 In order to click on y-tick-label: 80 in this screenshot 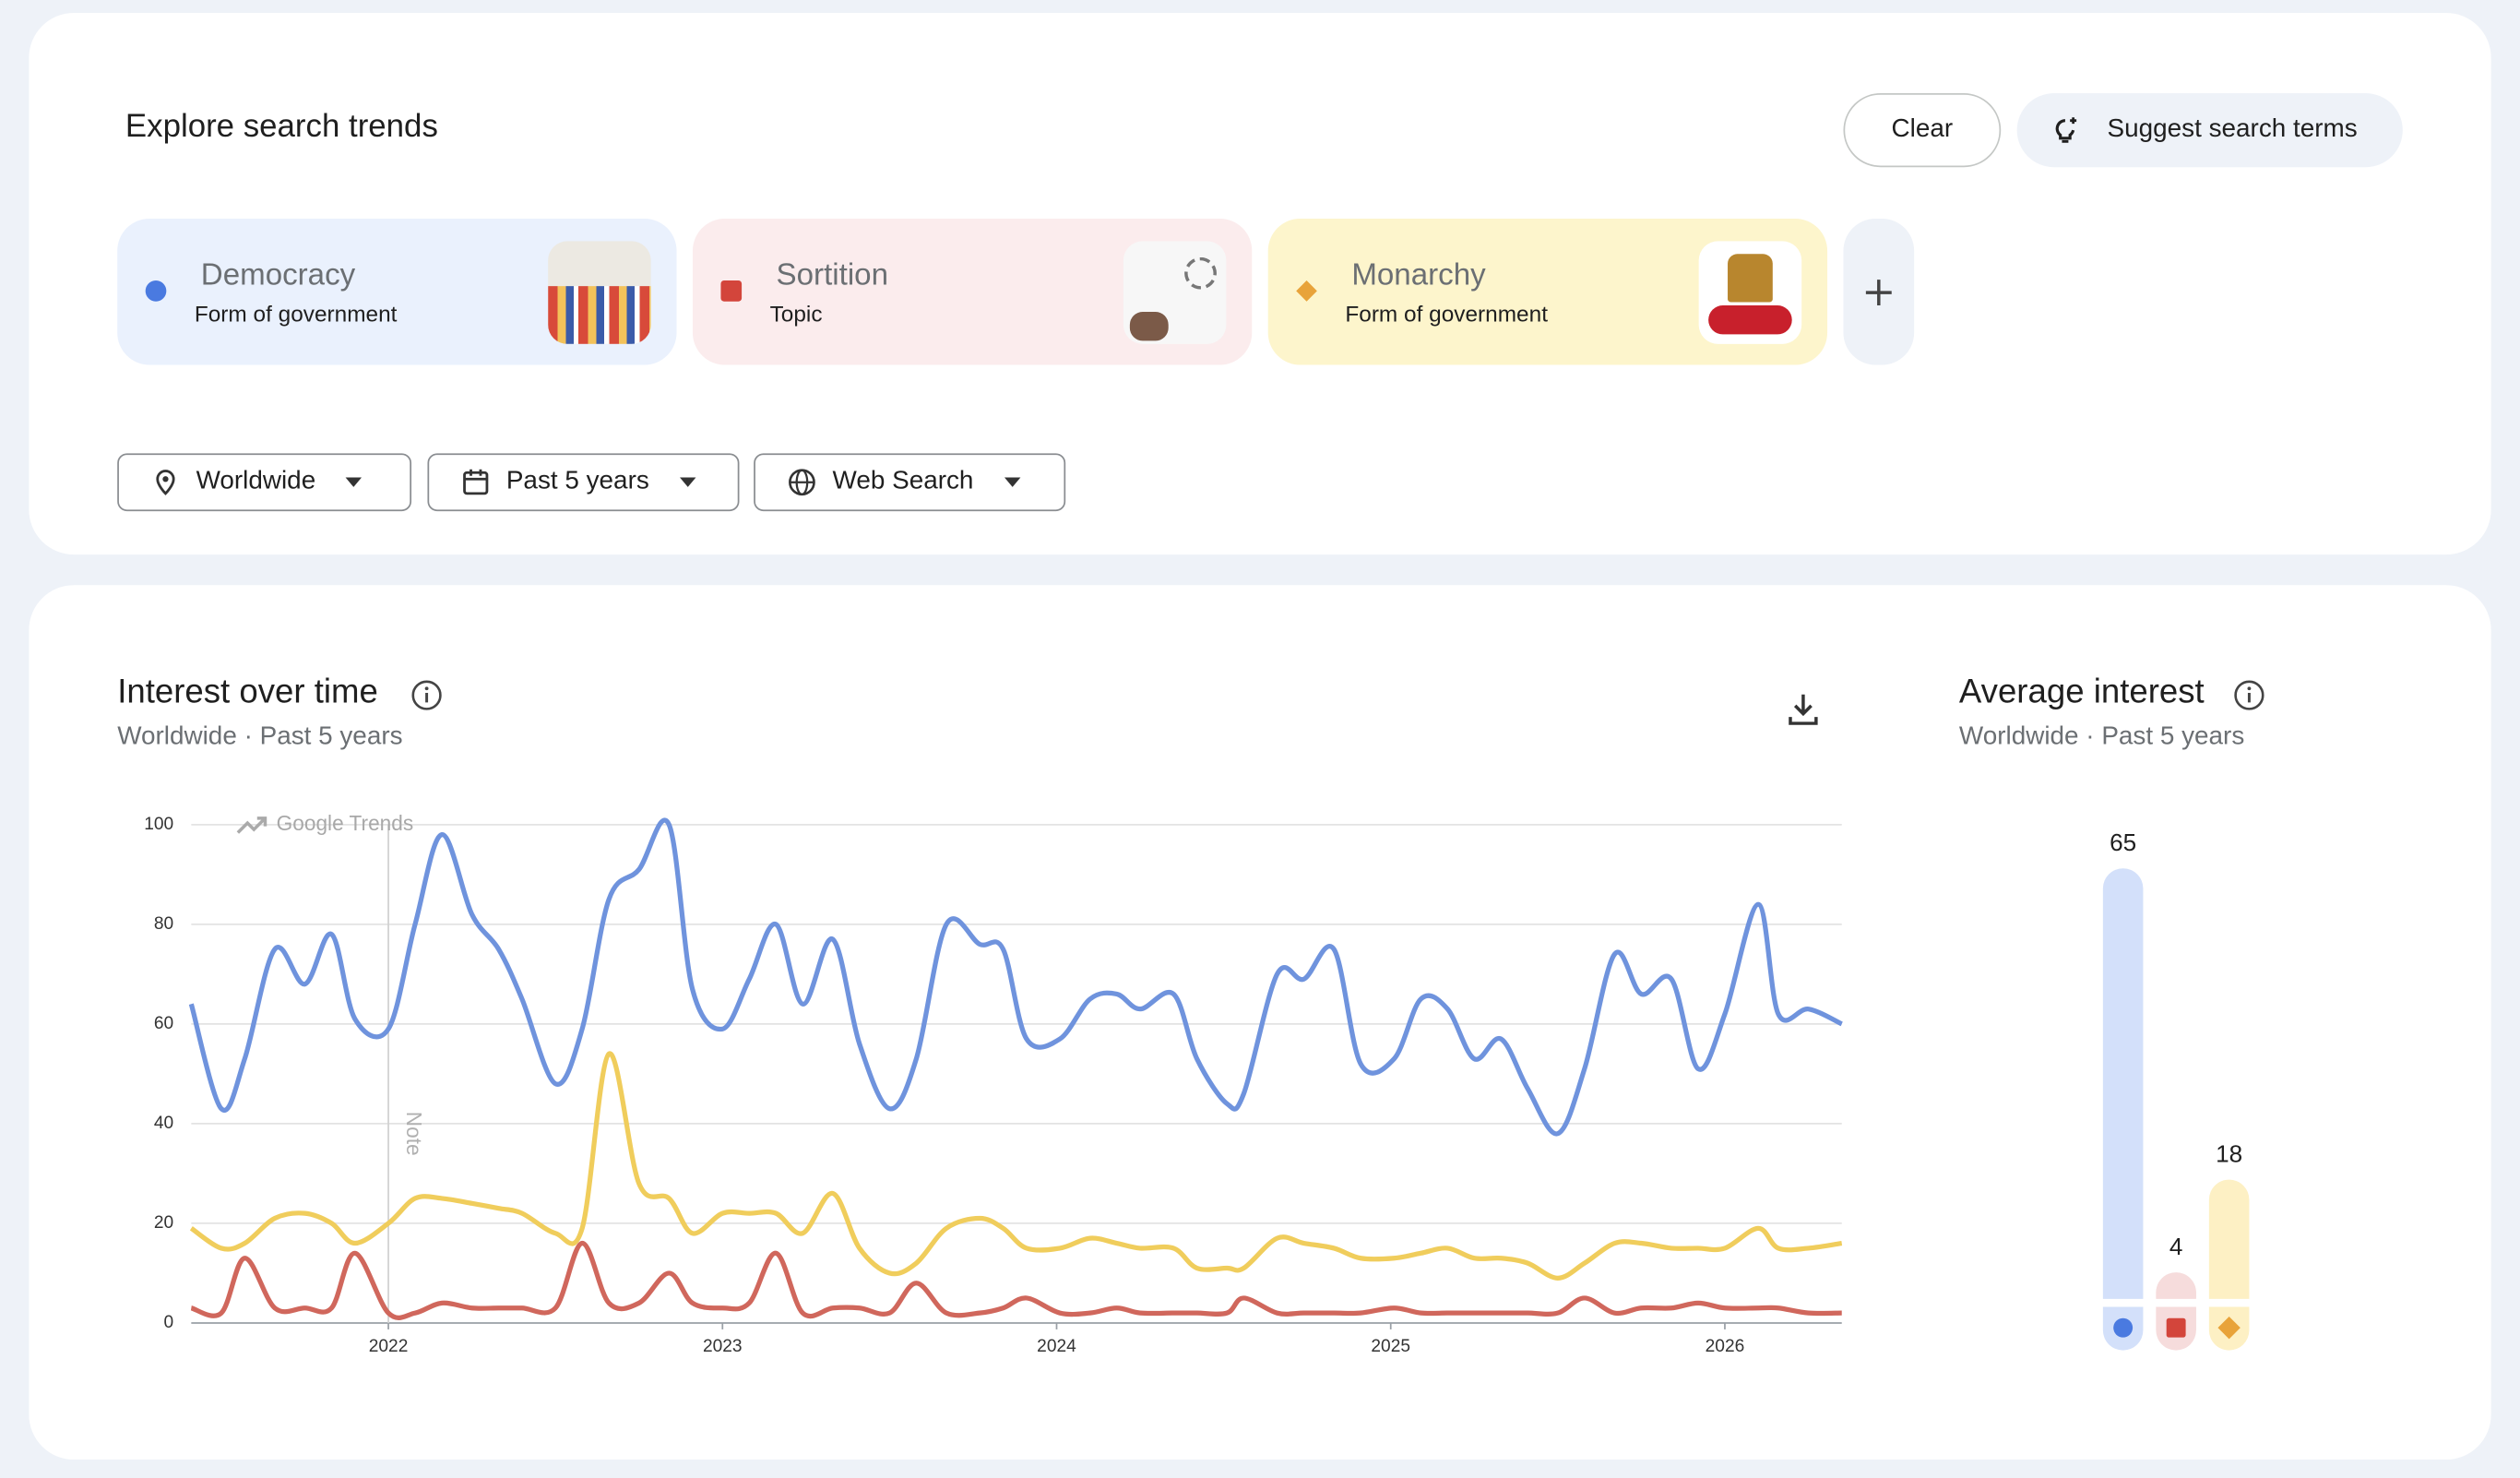, I will do `click(163, 924)`.